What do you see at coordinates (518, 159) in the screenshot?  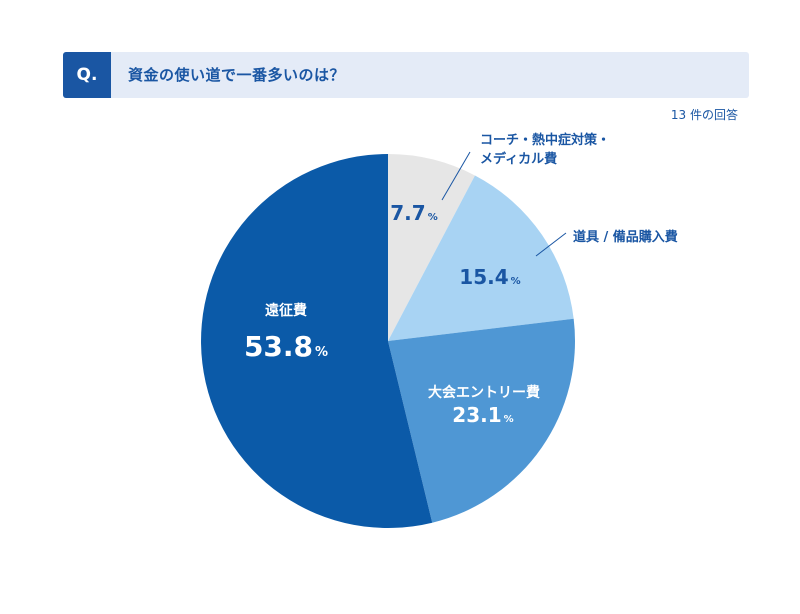 I see `slice-label-1-line-2: メディカル費` at bounding box center [518, 159].